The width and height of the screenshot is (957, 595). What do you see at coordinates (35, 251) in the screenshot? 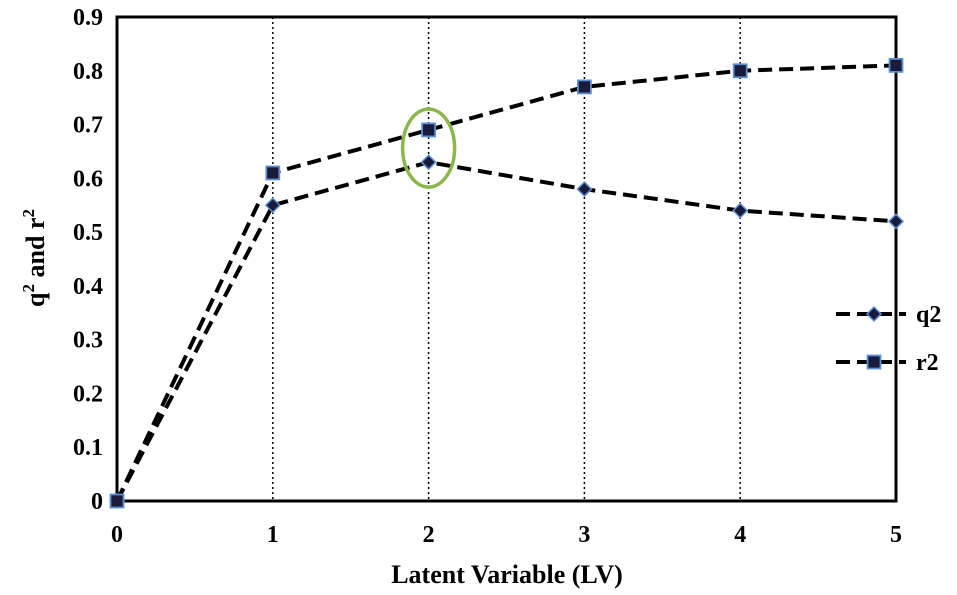
I see `y-axis-title-and-r: and r` at bounding box center [35, 251].